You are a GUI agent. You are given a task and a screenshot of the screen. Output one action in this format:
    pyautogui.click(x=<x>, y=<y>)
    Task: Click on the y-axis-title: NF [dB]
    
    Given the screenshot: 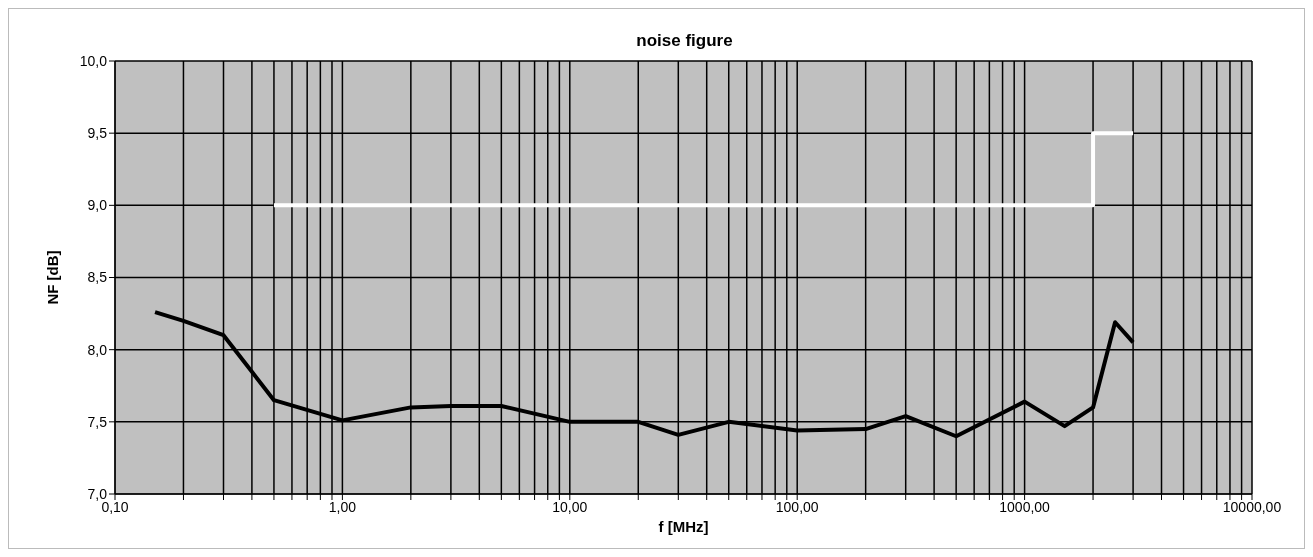 What is the action you would take?
    pyautogui.click(x=53, y=277)
    